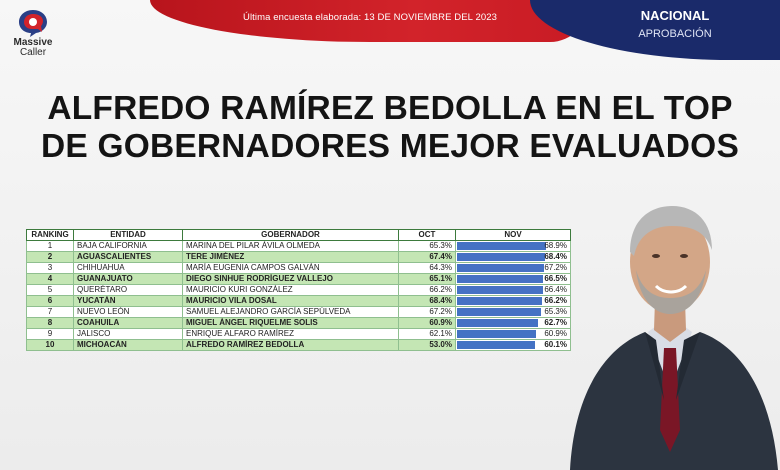  What do you see at coordinates (427, 312) in the screenshot?
I see `cell-oct: 67.2%` at bounding box center [427, 312].